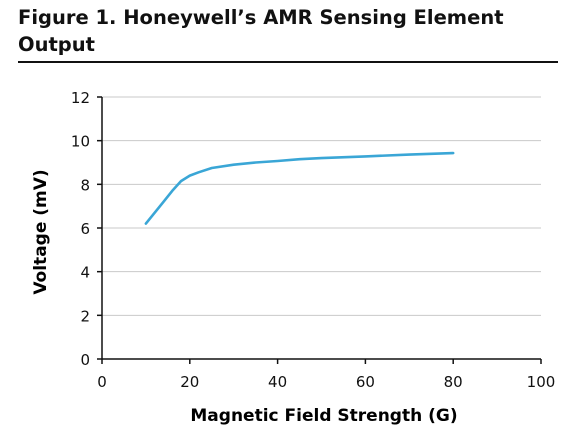 This screenshot has width=581, height=432. I want to click on x-tick-label: 100, so click(541, 382).